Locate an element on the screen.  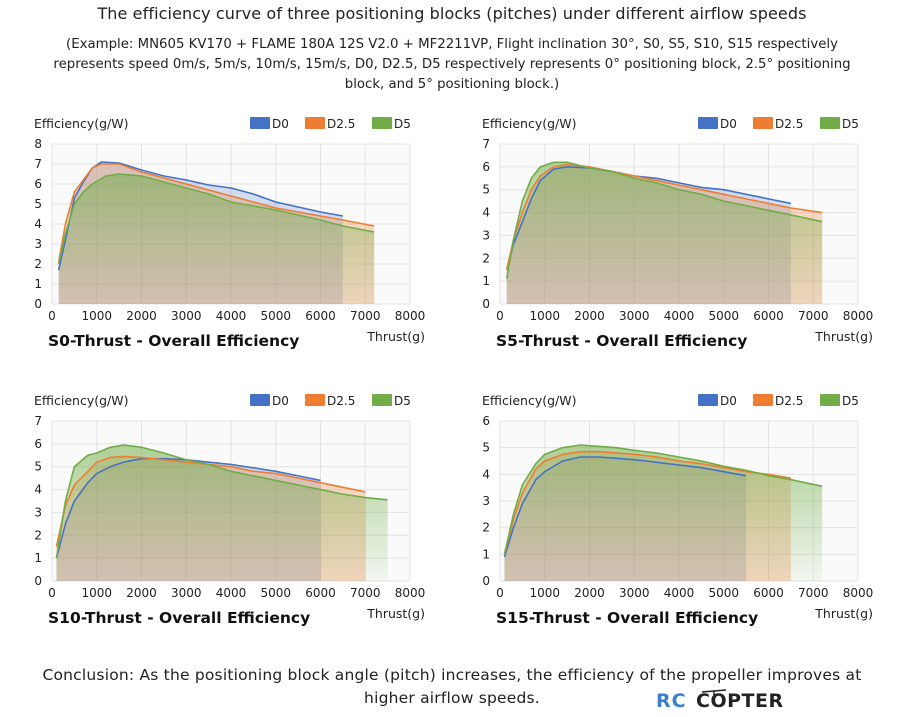
rc-copter-logo: RC COPTER is located at coordinates (720, 700).